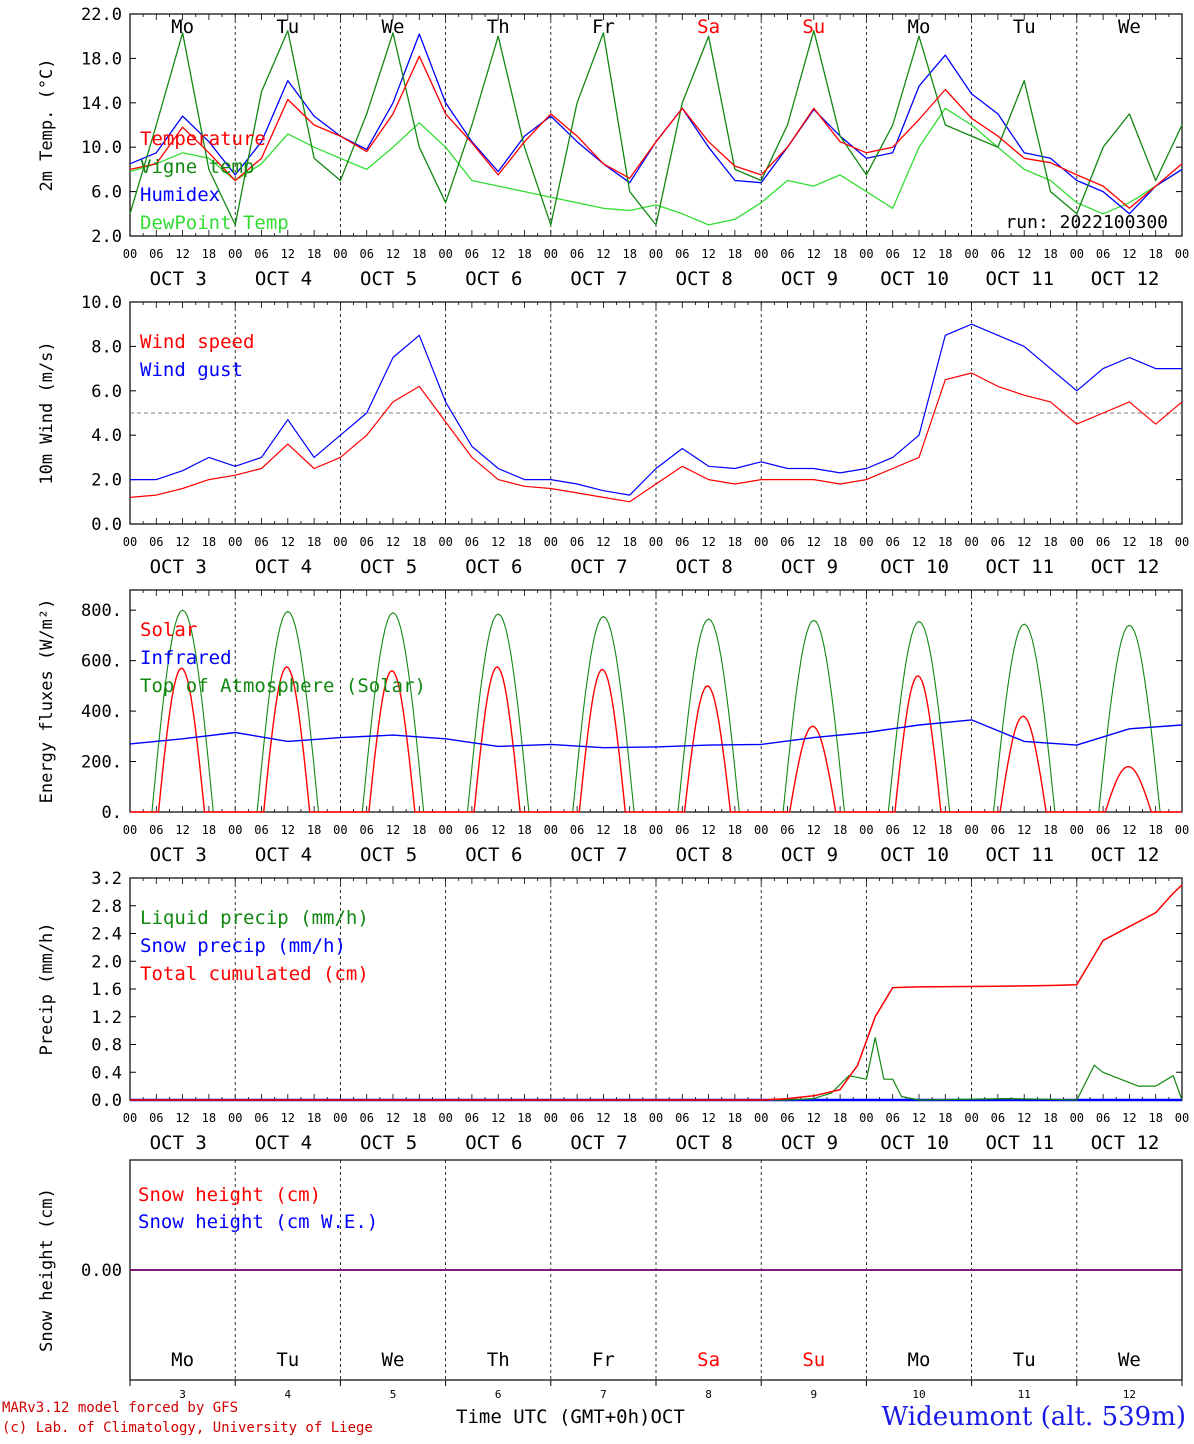  Describe the element at coordinates (656, 437) in the screenshot. I see `series-red` at that location.